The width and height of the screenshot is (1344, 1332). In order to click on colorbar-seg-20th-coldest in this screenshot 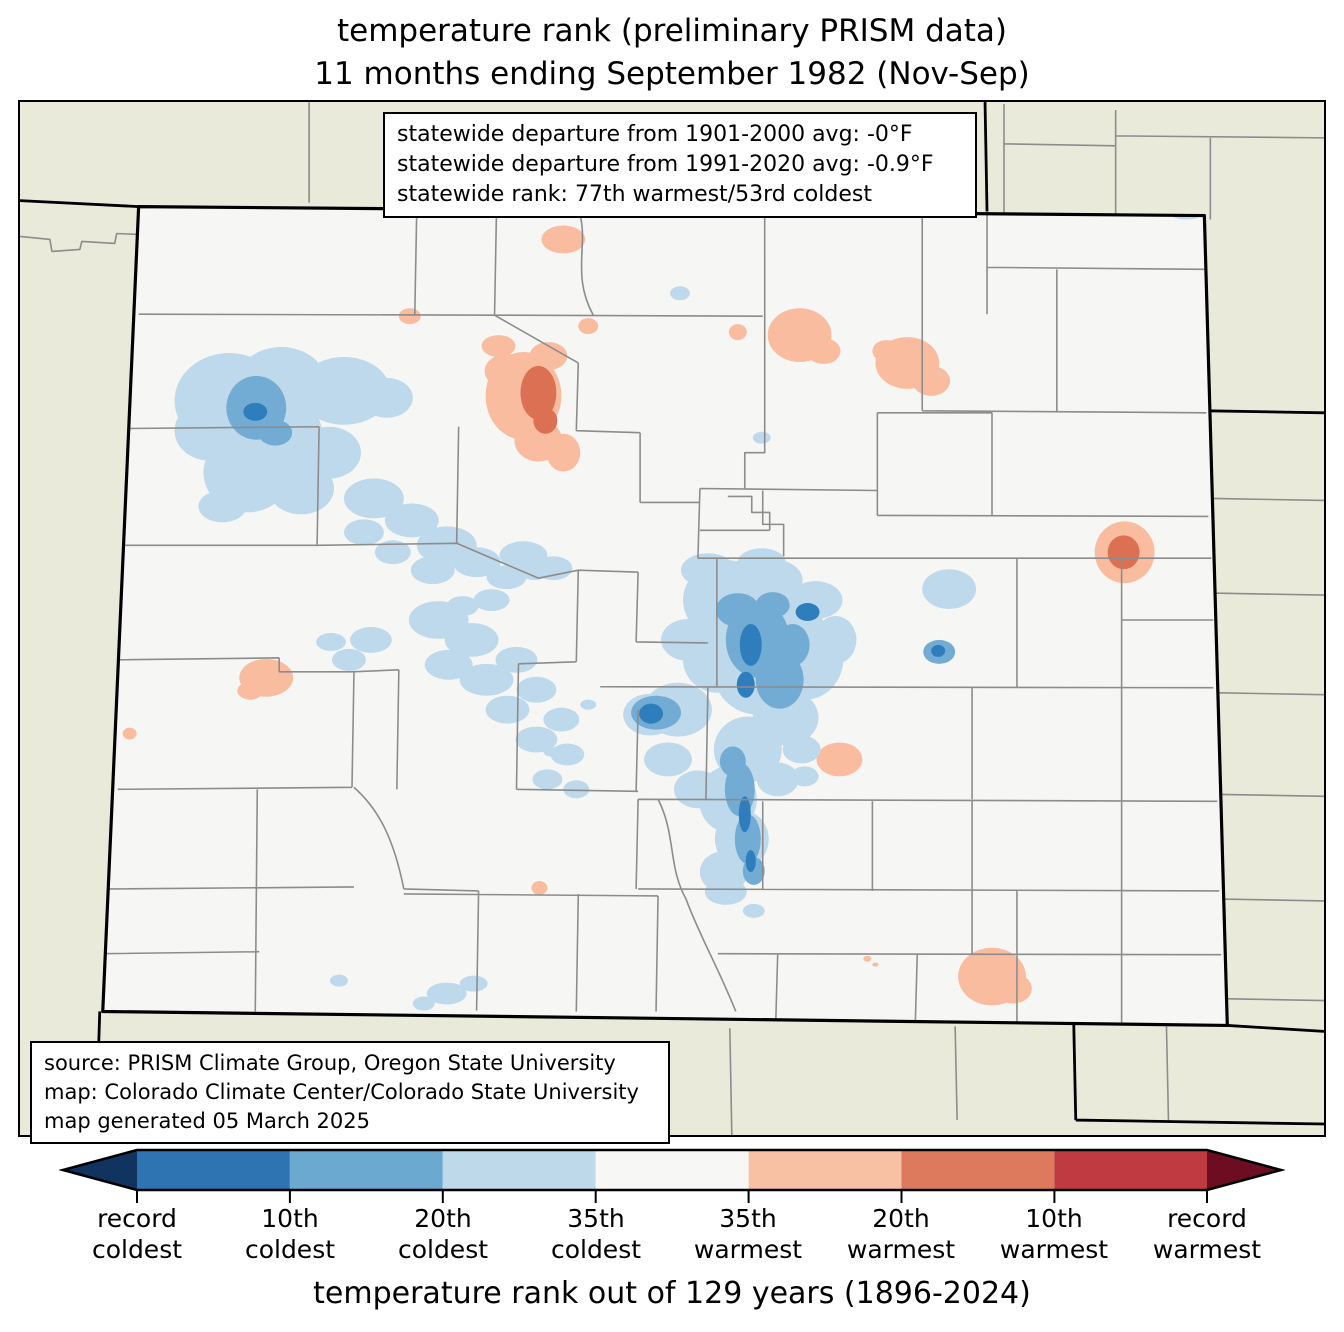, I will do `click(366, 1170)`.